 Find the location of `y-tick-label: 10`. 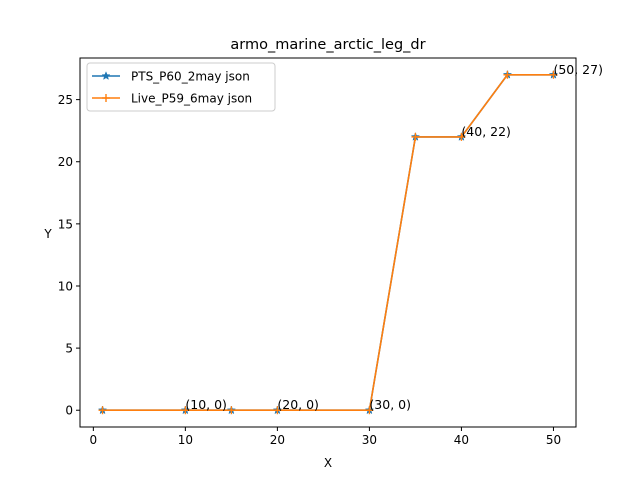

y-tick-label: 10 is located at coordinates (65, 286).